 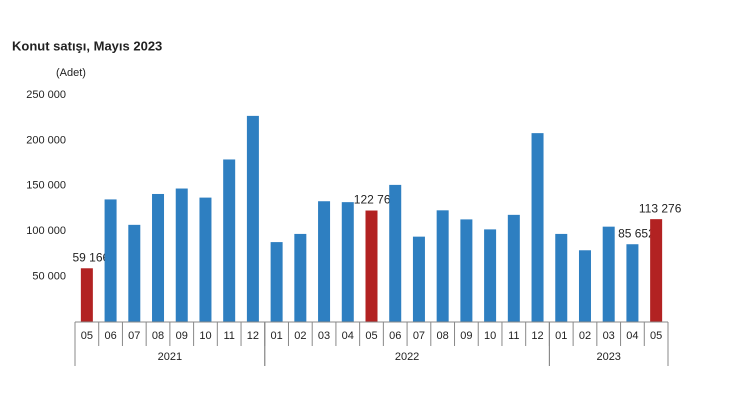 I want to click on value-label: 59 166, so click(x=91, y=257).